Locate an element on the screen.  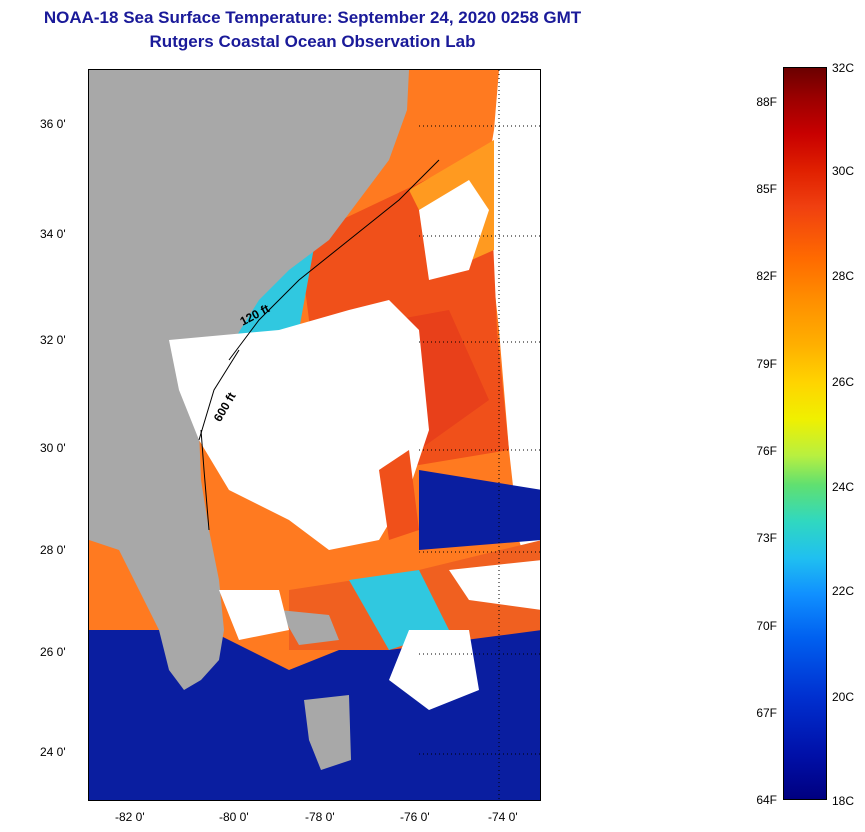
lat-label-24: 24 0' is located at coordinates (53, 752).